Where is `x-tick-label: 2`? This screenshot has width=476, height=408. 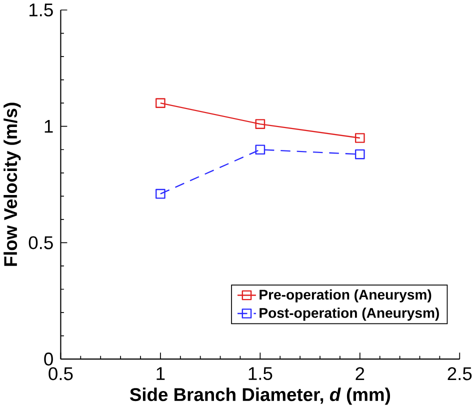 x-tick-label: 2 is located at coordinates (360, 373).